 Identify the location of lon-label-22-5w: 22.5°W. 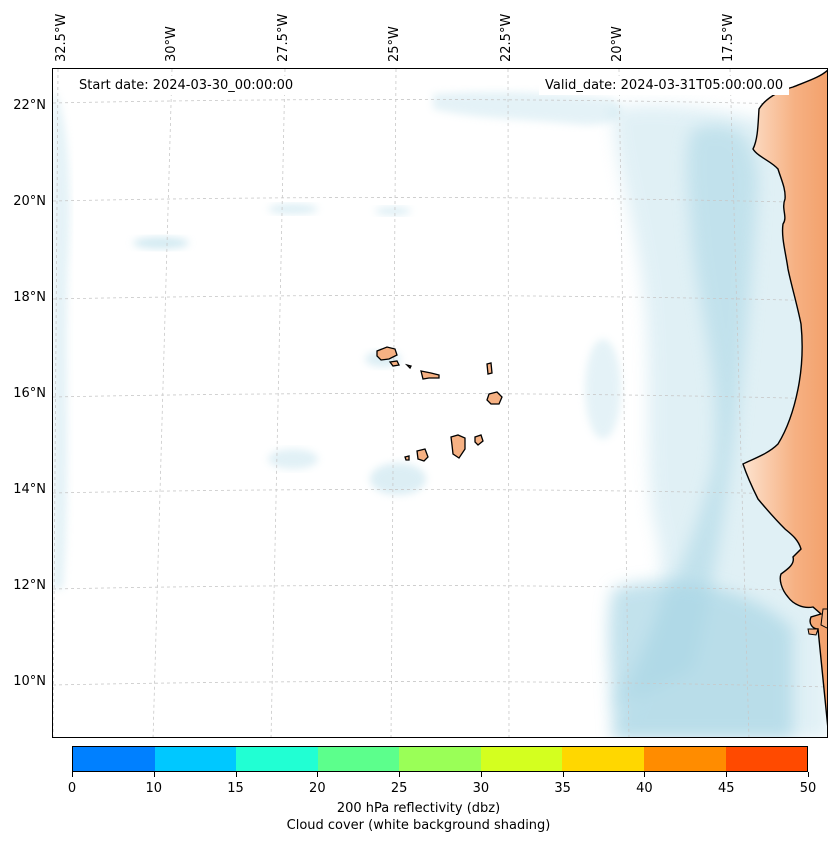
(506, 37).